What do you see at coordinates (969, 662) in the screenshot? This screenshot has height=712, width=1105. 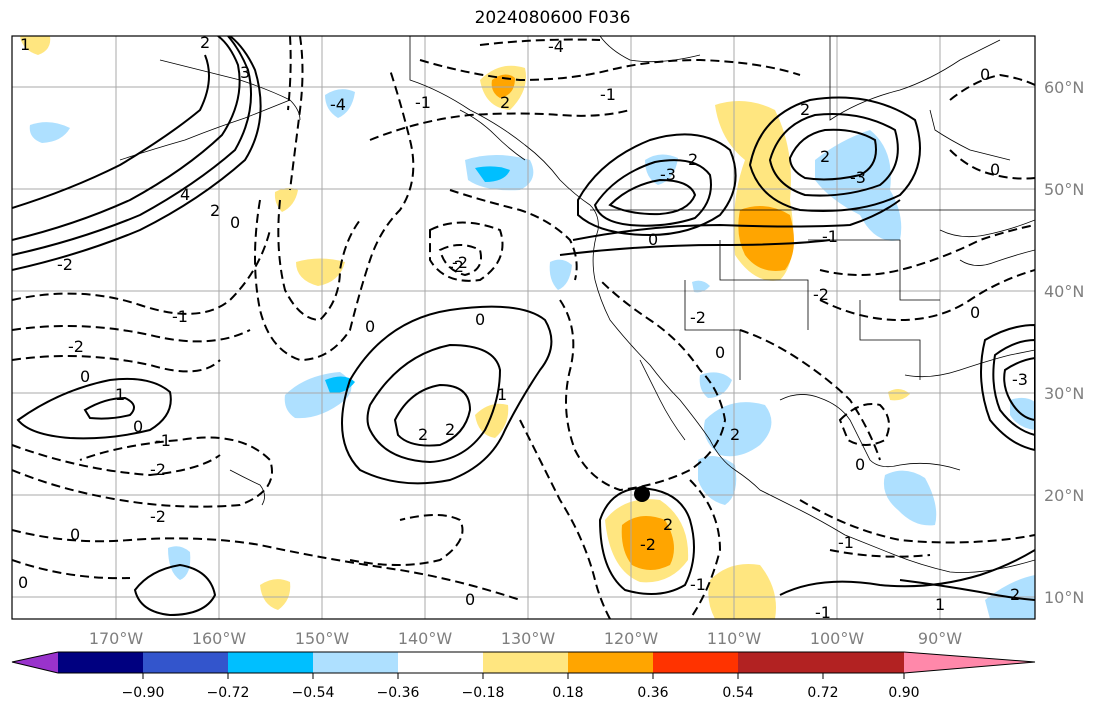 I see `colorbar-overflow-arrow` at bounding box center [969, 662].